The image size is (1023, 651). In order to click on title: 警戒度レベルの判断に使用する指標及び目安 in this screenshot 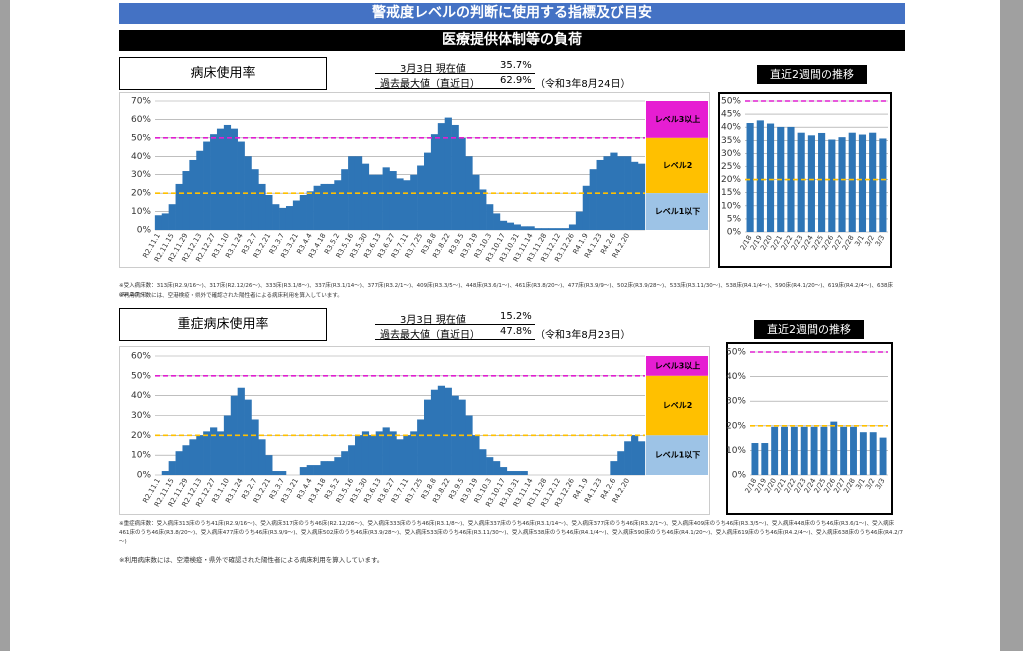, I will do `click(512, 13)`.